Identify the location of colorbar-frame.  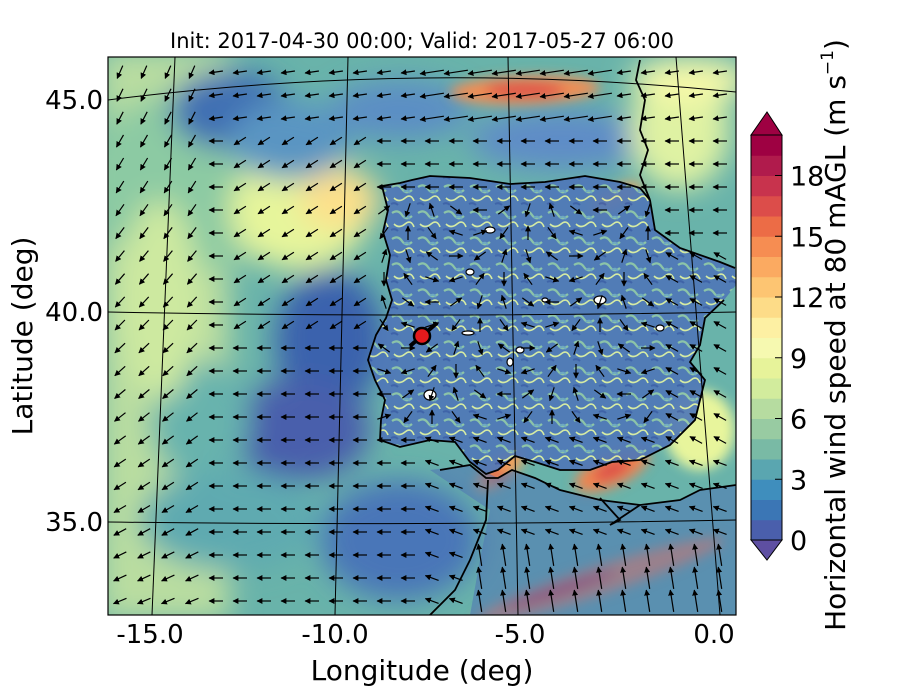
(766, 337).